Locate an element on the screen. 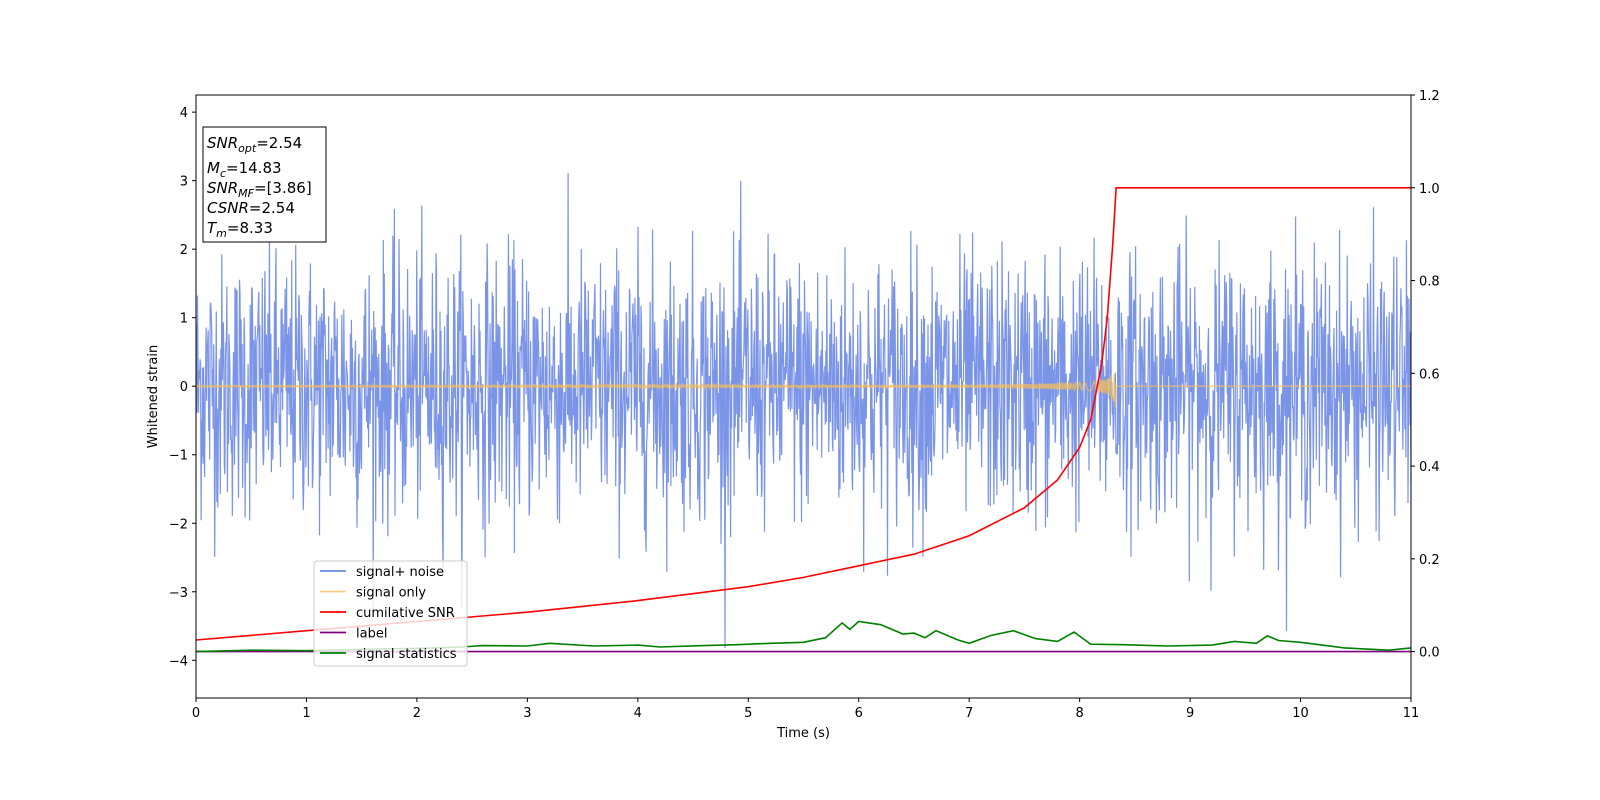 This screenshot has height=800, width=1600. y-right-tick-label: 0.6 is located at coordinates (1429, 374).